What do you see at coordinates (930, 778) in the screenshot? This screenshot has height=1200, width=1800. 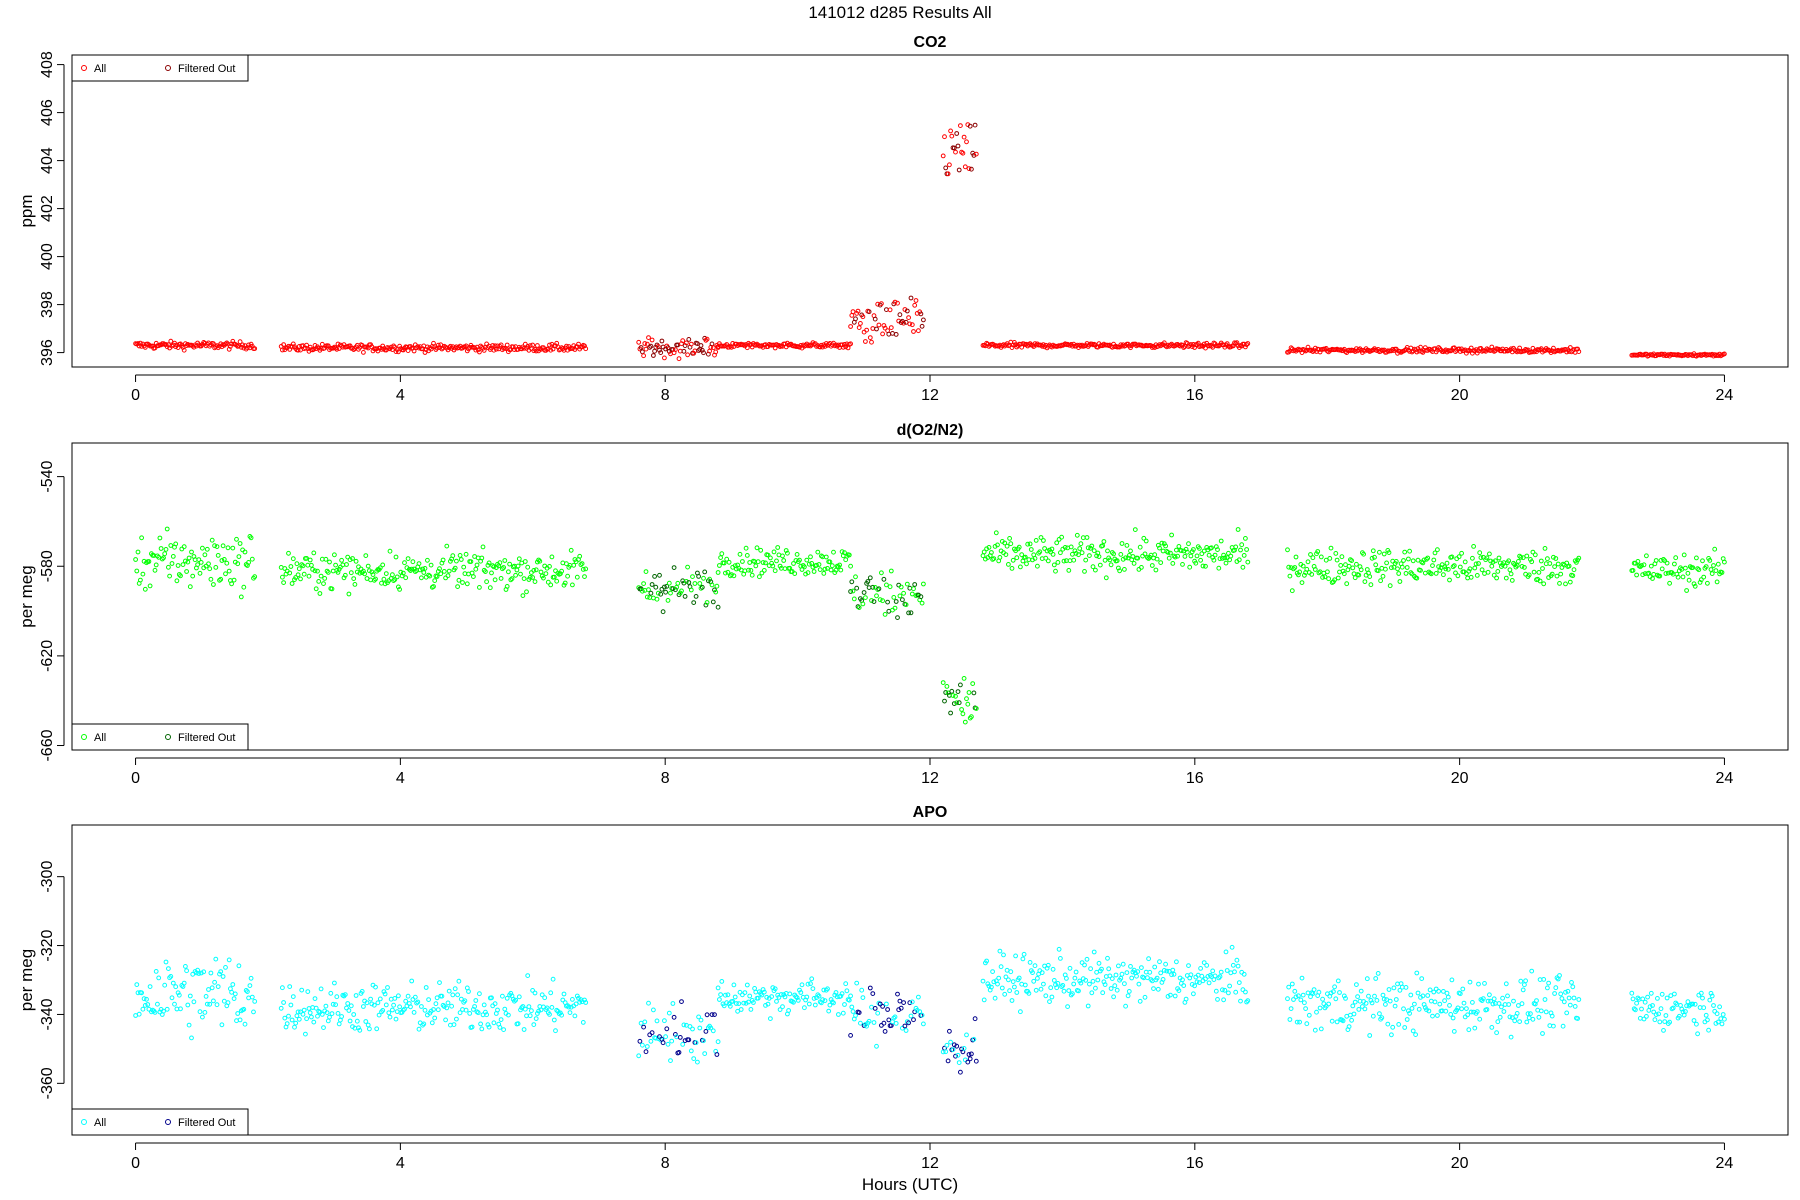 I see `x-tick-label: 12` at bounding box center [930, 778].